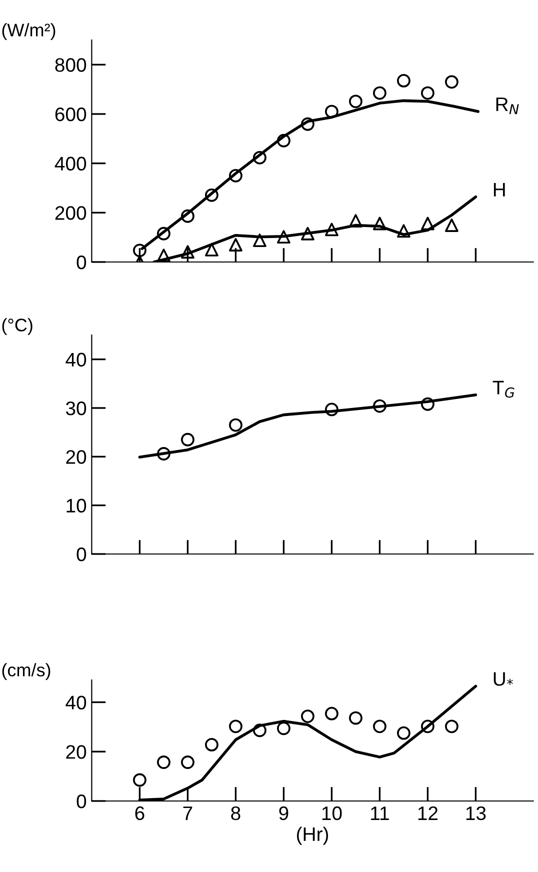 The width and height of the screenshot is (538, 872). Describe the element at coordinates (76, 505) in the screenshot. I see `y-tick-label: 10` at that location.